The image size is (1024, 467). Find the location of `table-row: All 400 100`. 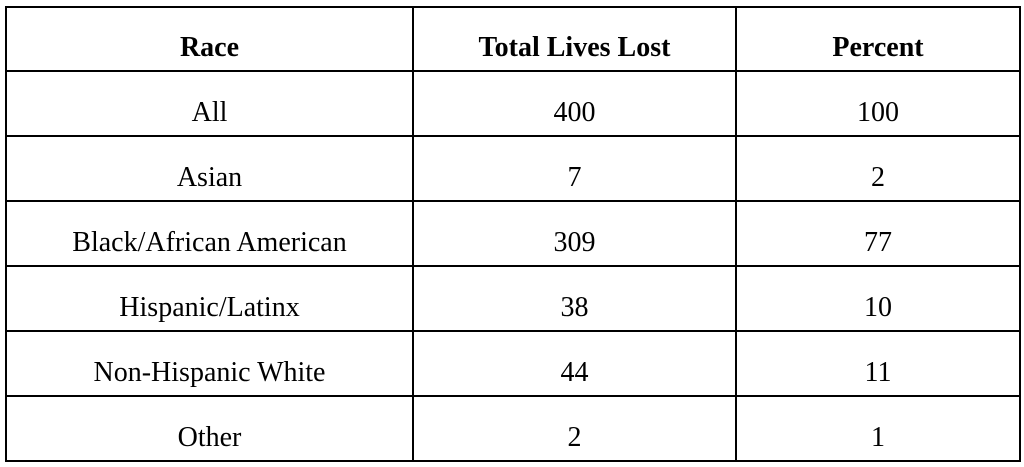

table-row: All 400 100 is located at coordinates (513, 103).